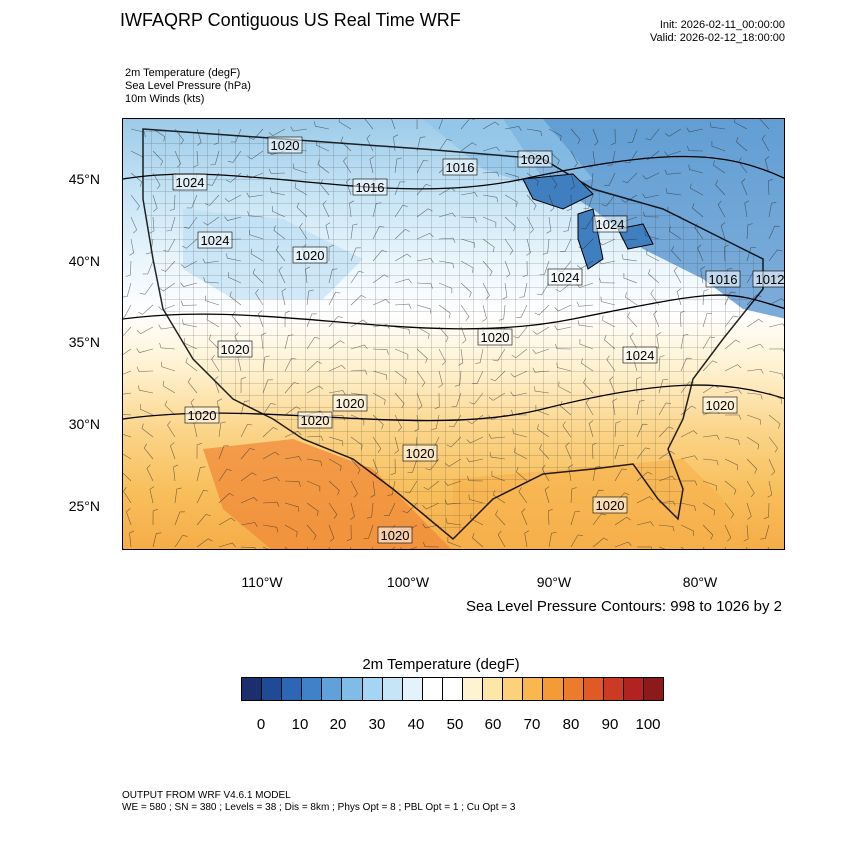  I want to click on warm-region-mexico, so click(327, 494).